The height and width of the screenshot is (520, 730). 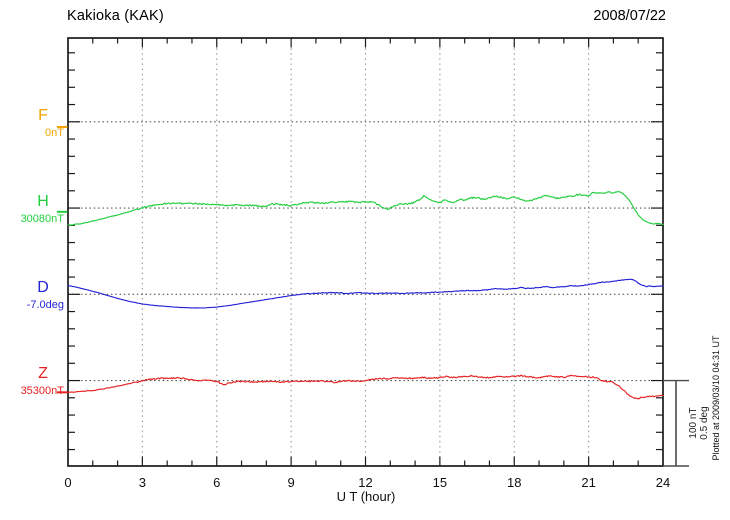 I want to click on plotted-at-note: Plotted at 2009/03/10 04:31 UT, so click(x=716, y=398).